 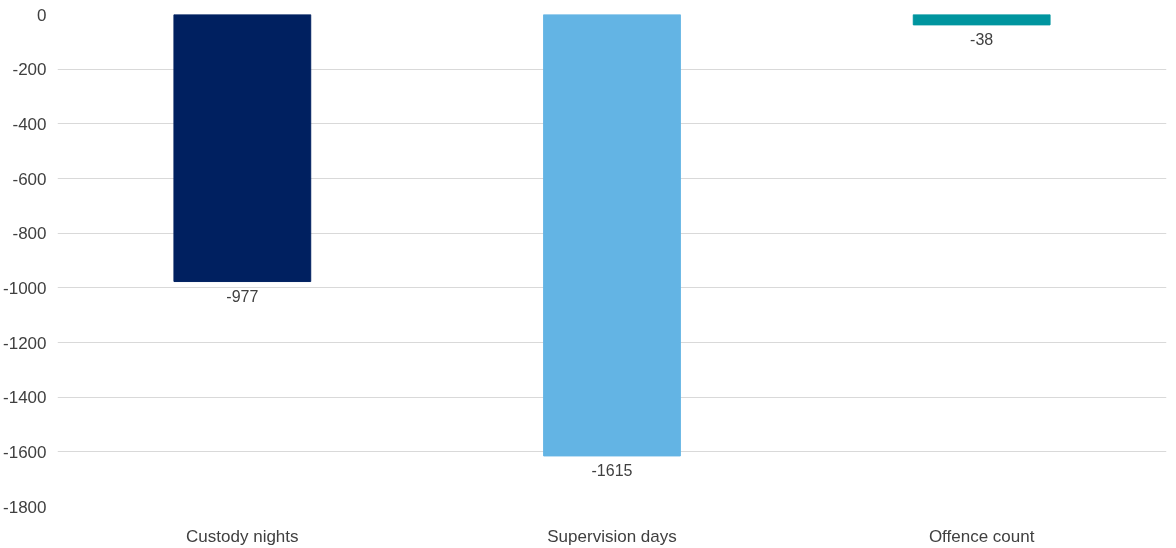 I want to click on data-label: -977, so click(x=242, y=296).